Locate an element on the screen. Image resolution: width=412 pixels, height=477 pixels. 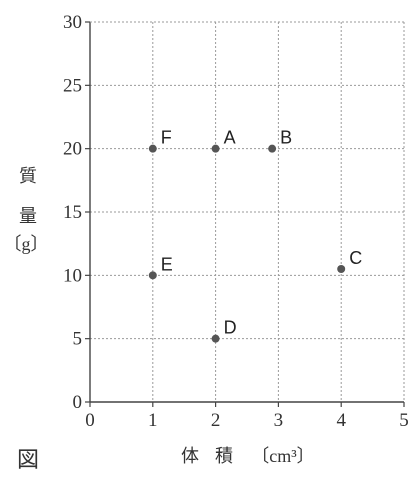
point-d is located at coordinates (215, 338).